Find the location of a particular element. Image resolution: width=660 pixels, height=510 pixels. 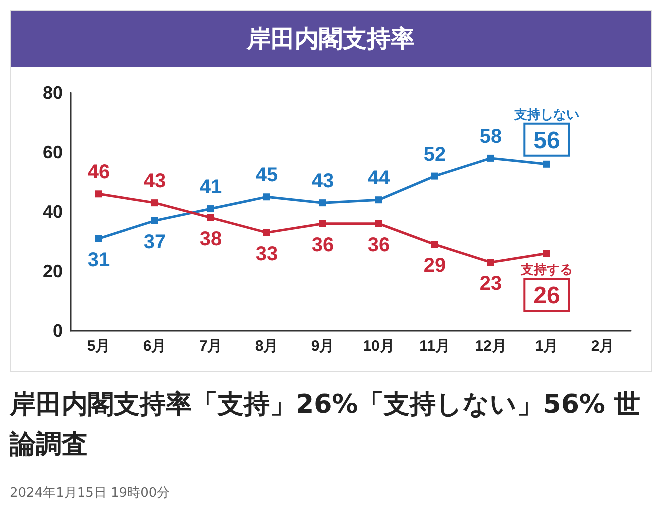

text: 支持しない is located at coordinates (547, 114).